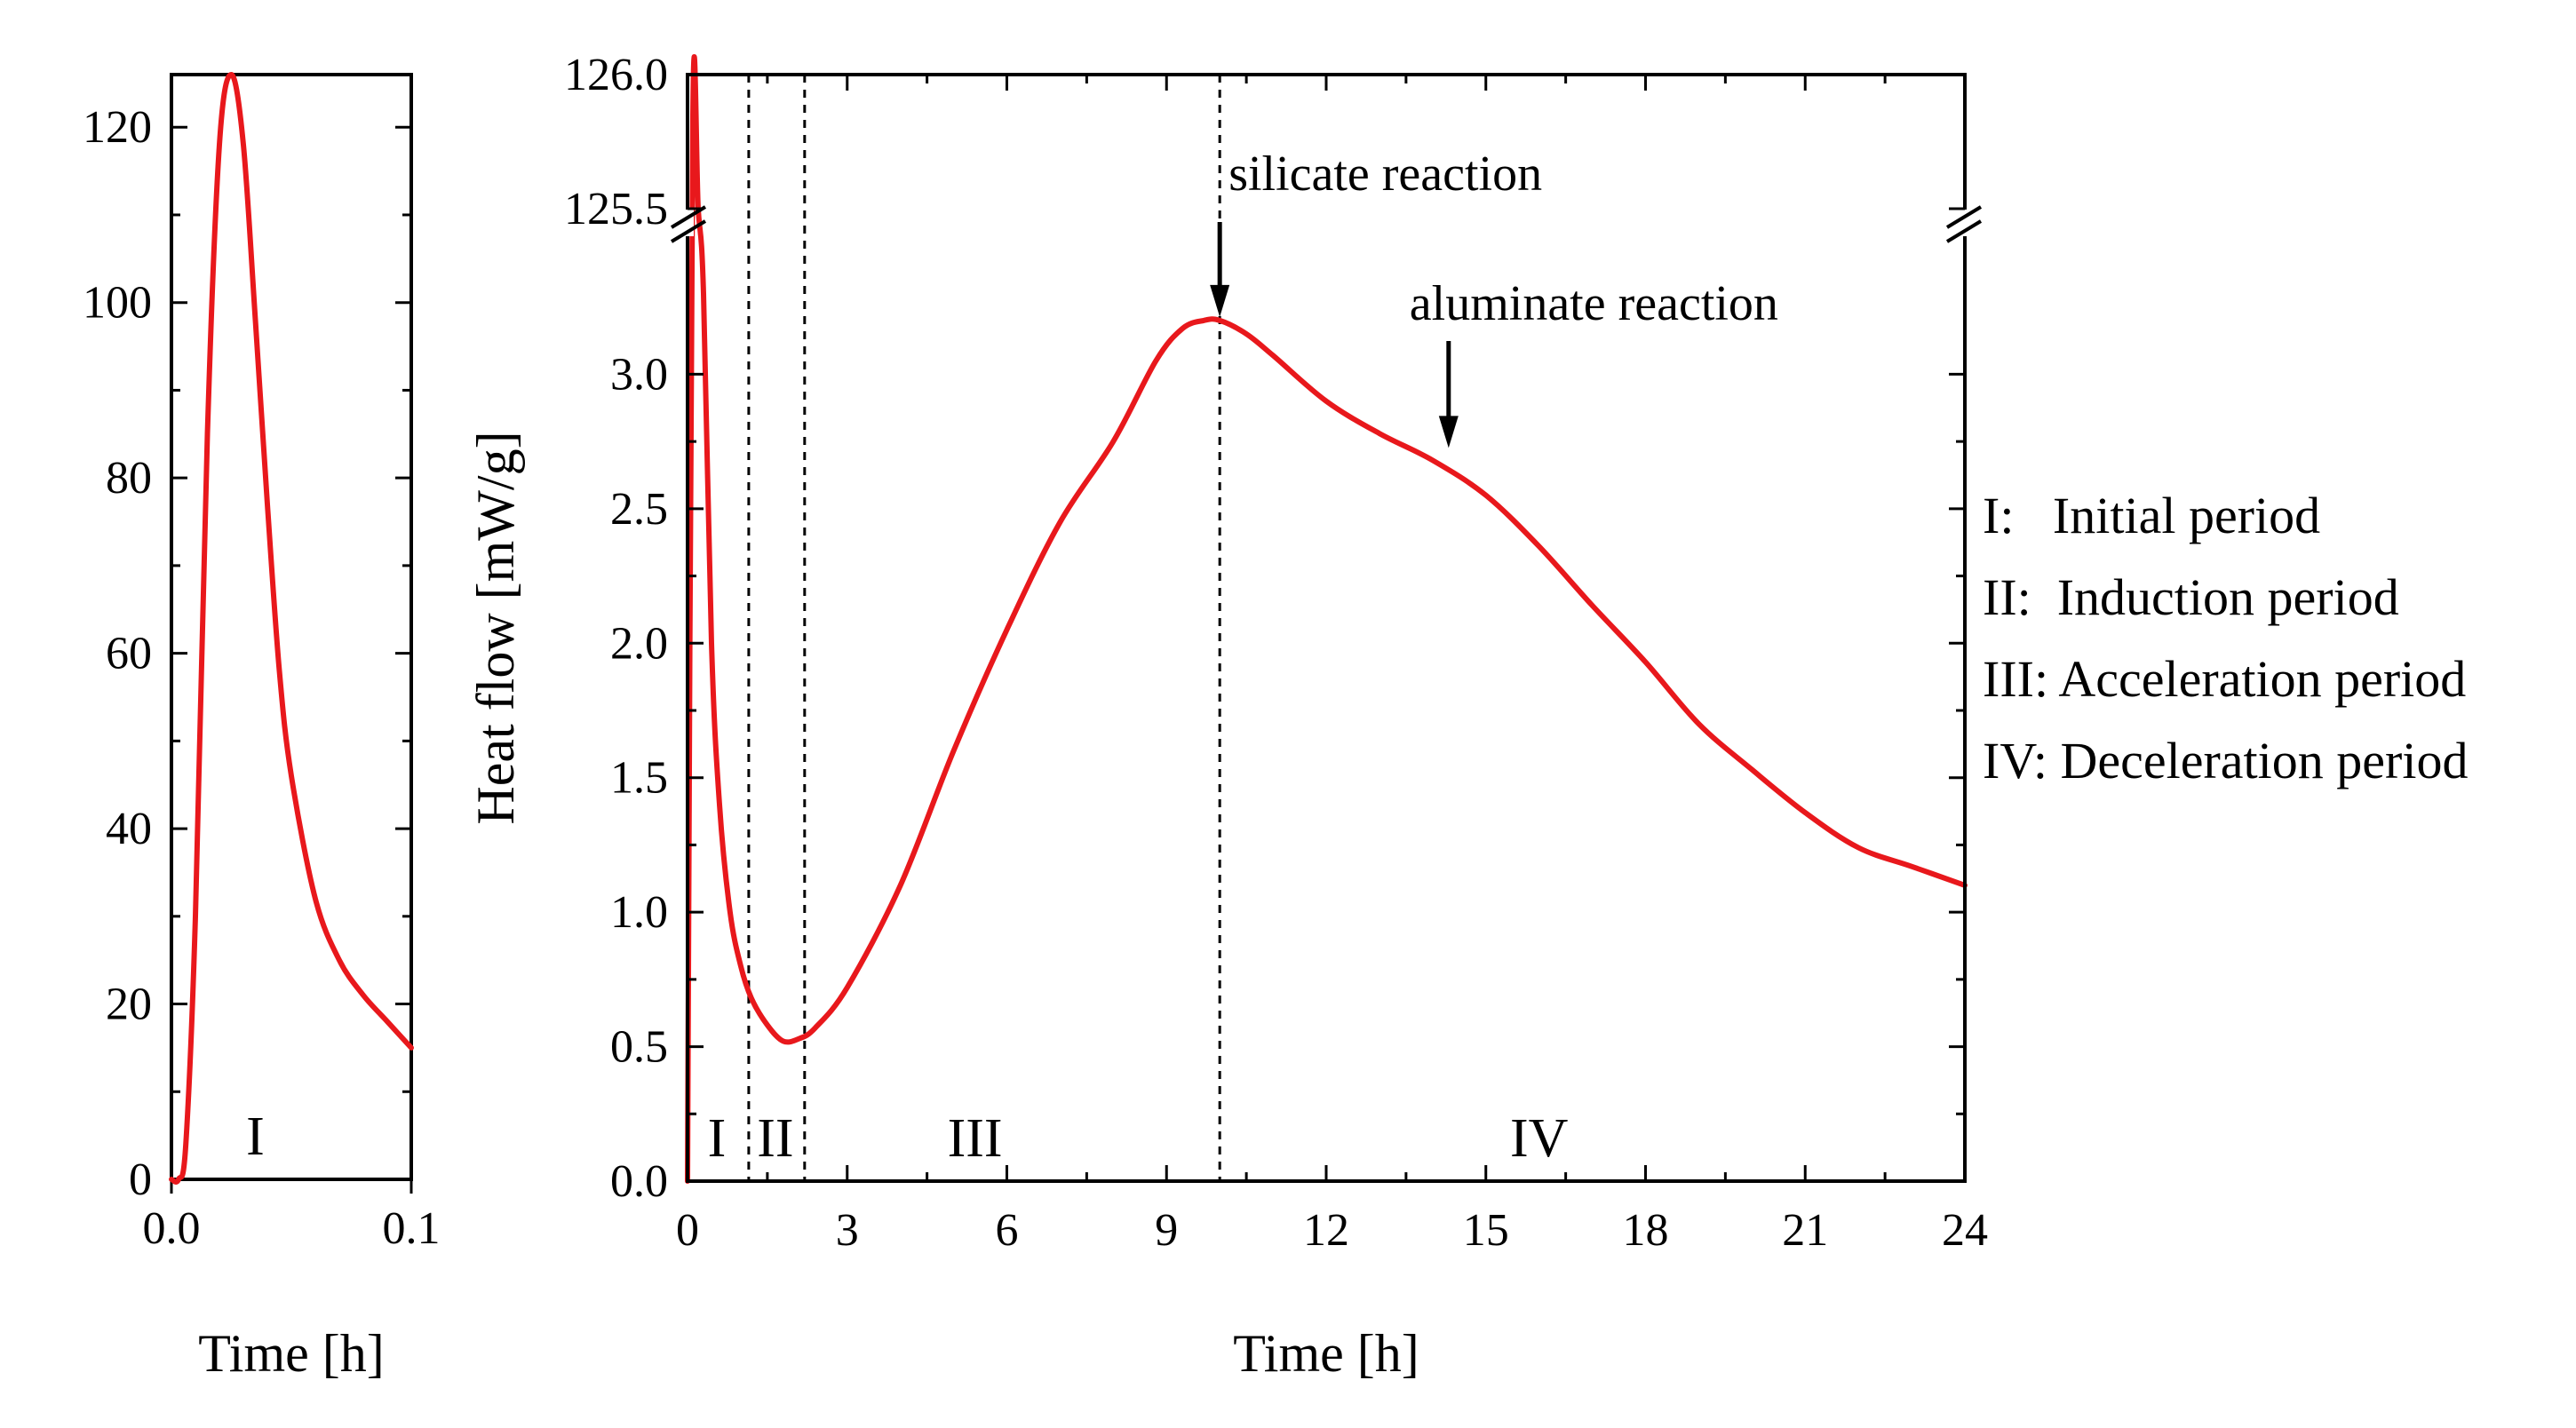 The width and height of the screenshot is (2576, 1428). I want to click on main-ytick-label: 3.0, so click(639, 374).